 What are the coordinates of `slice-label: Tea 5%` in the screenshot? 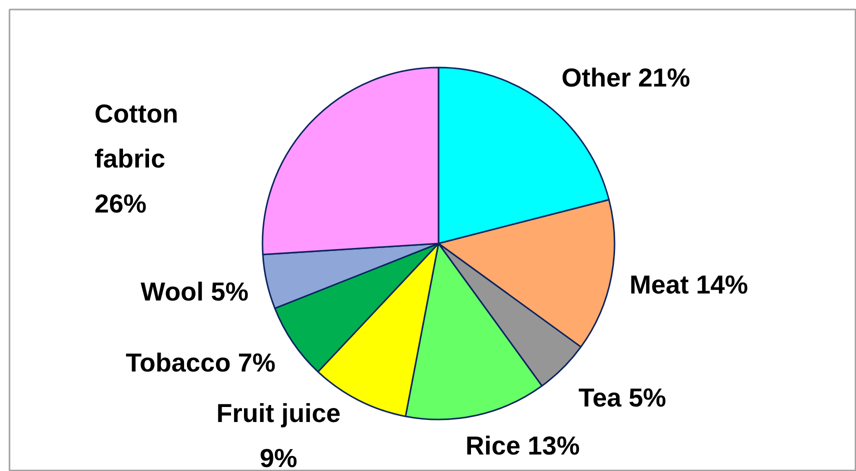 It's located at (622, 397).